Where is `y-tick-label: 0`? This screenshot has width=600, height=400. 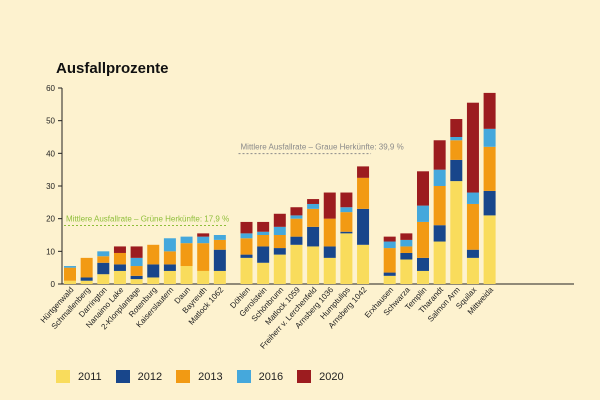
y-tick-label: 0 is located at coordinates (53, 284).